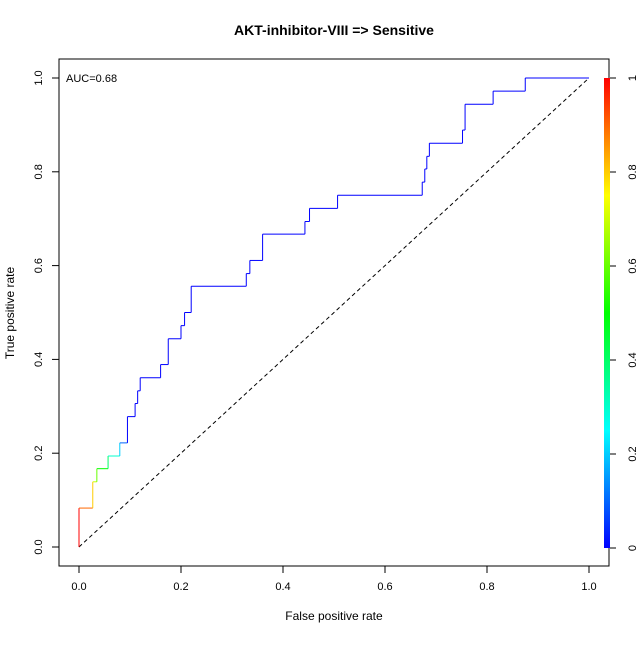 This screenshot has height=645, width=640. Describe the element at coordinates (633, 453) in the screenshot. I see `colorbar-tick-label: 0.2` at that location.